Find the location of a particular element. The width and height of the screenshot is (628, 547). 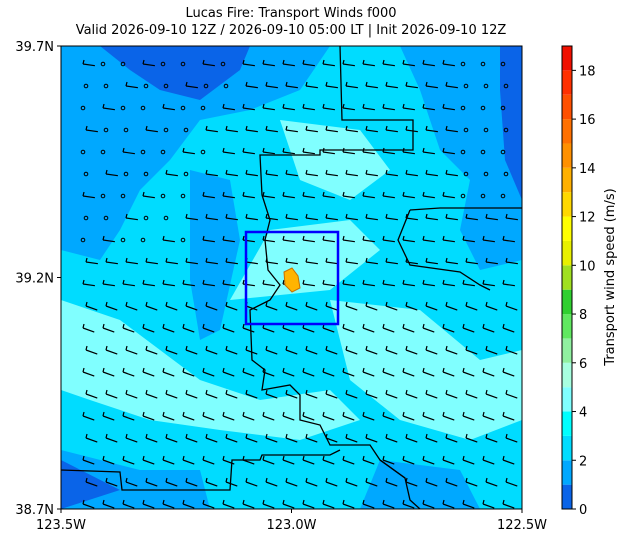

colorbar-tick-label: 0 is located at coordinates (583, 510).